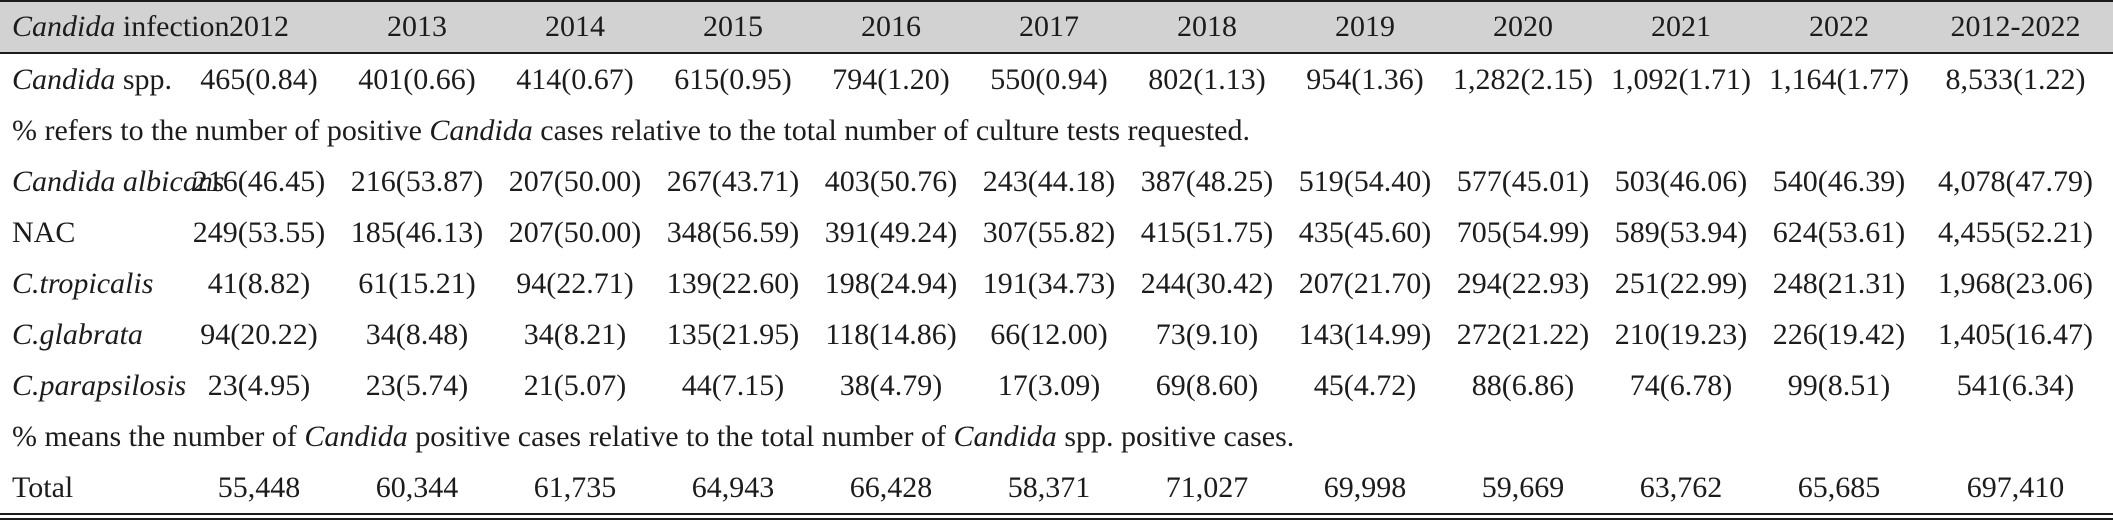  What do you see at coordinates (417, 181) in the screenshot?
I see `table-cell: 216(53.87)` at bounding box center [417, 181].